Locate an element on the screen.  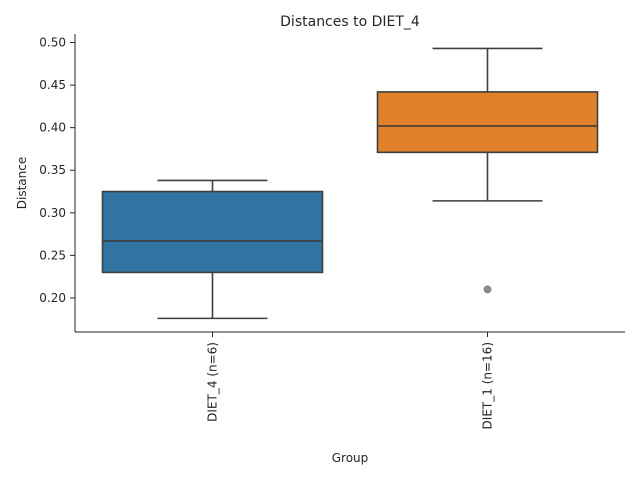
x-axis-label: Group is located at coordinates (350, 458).